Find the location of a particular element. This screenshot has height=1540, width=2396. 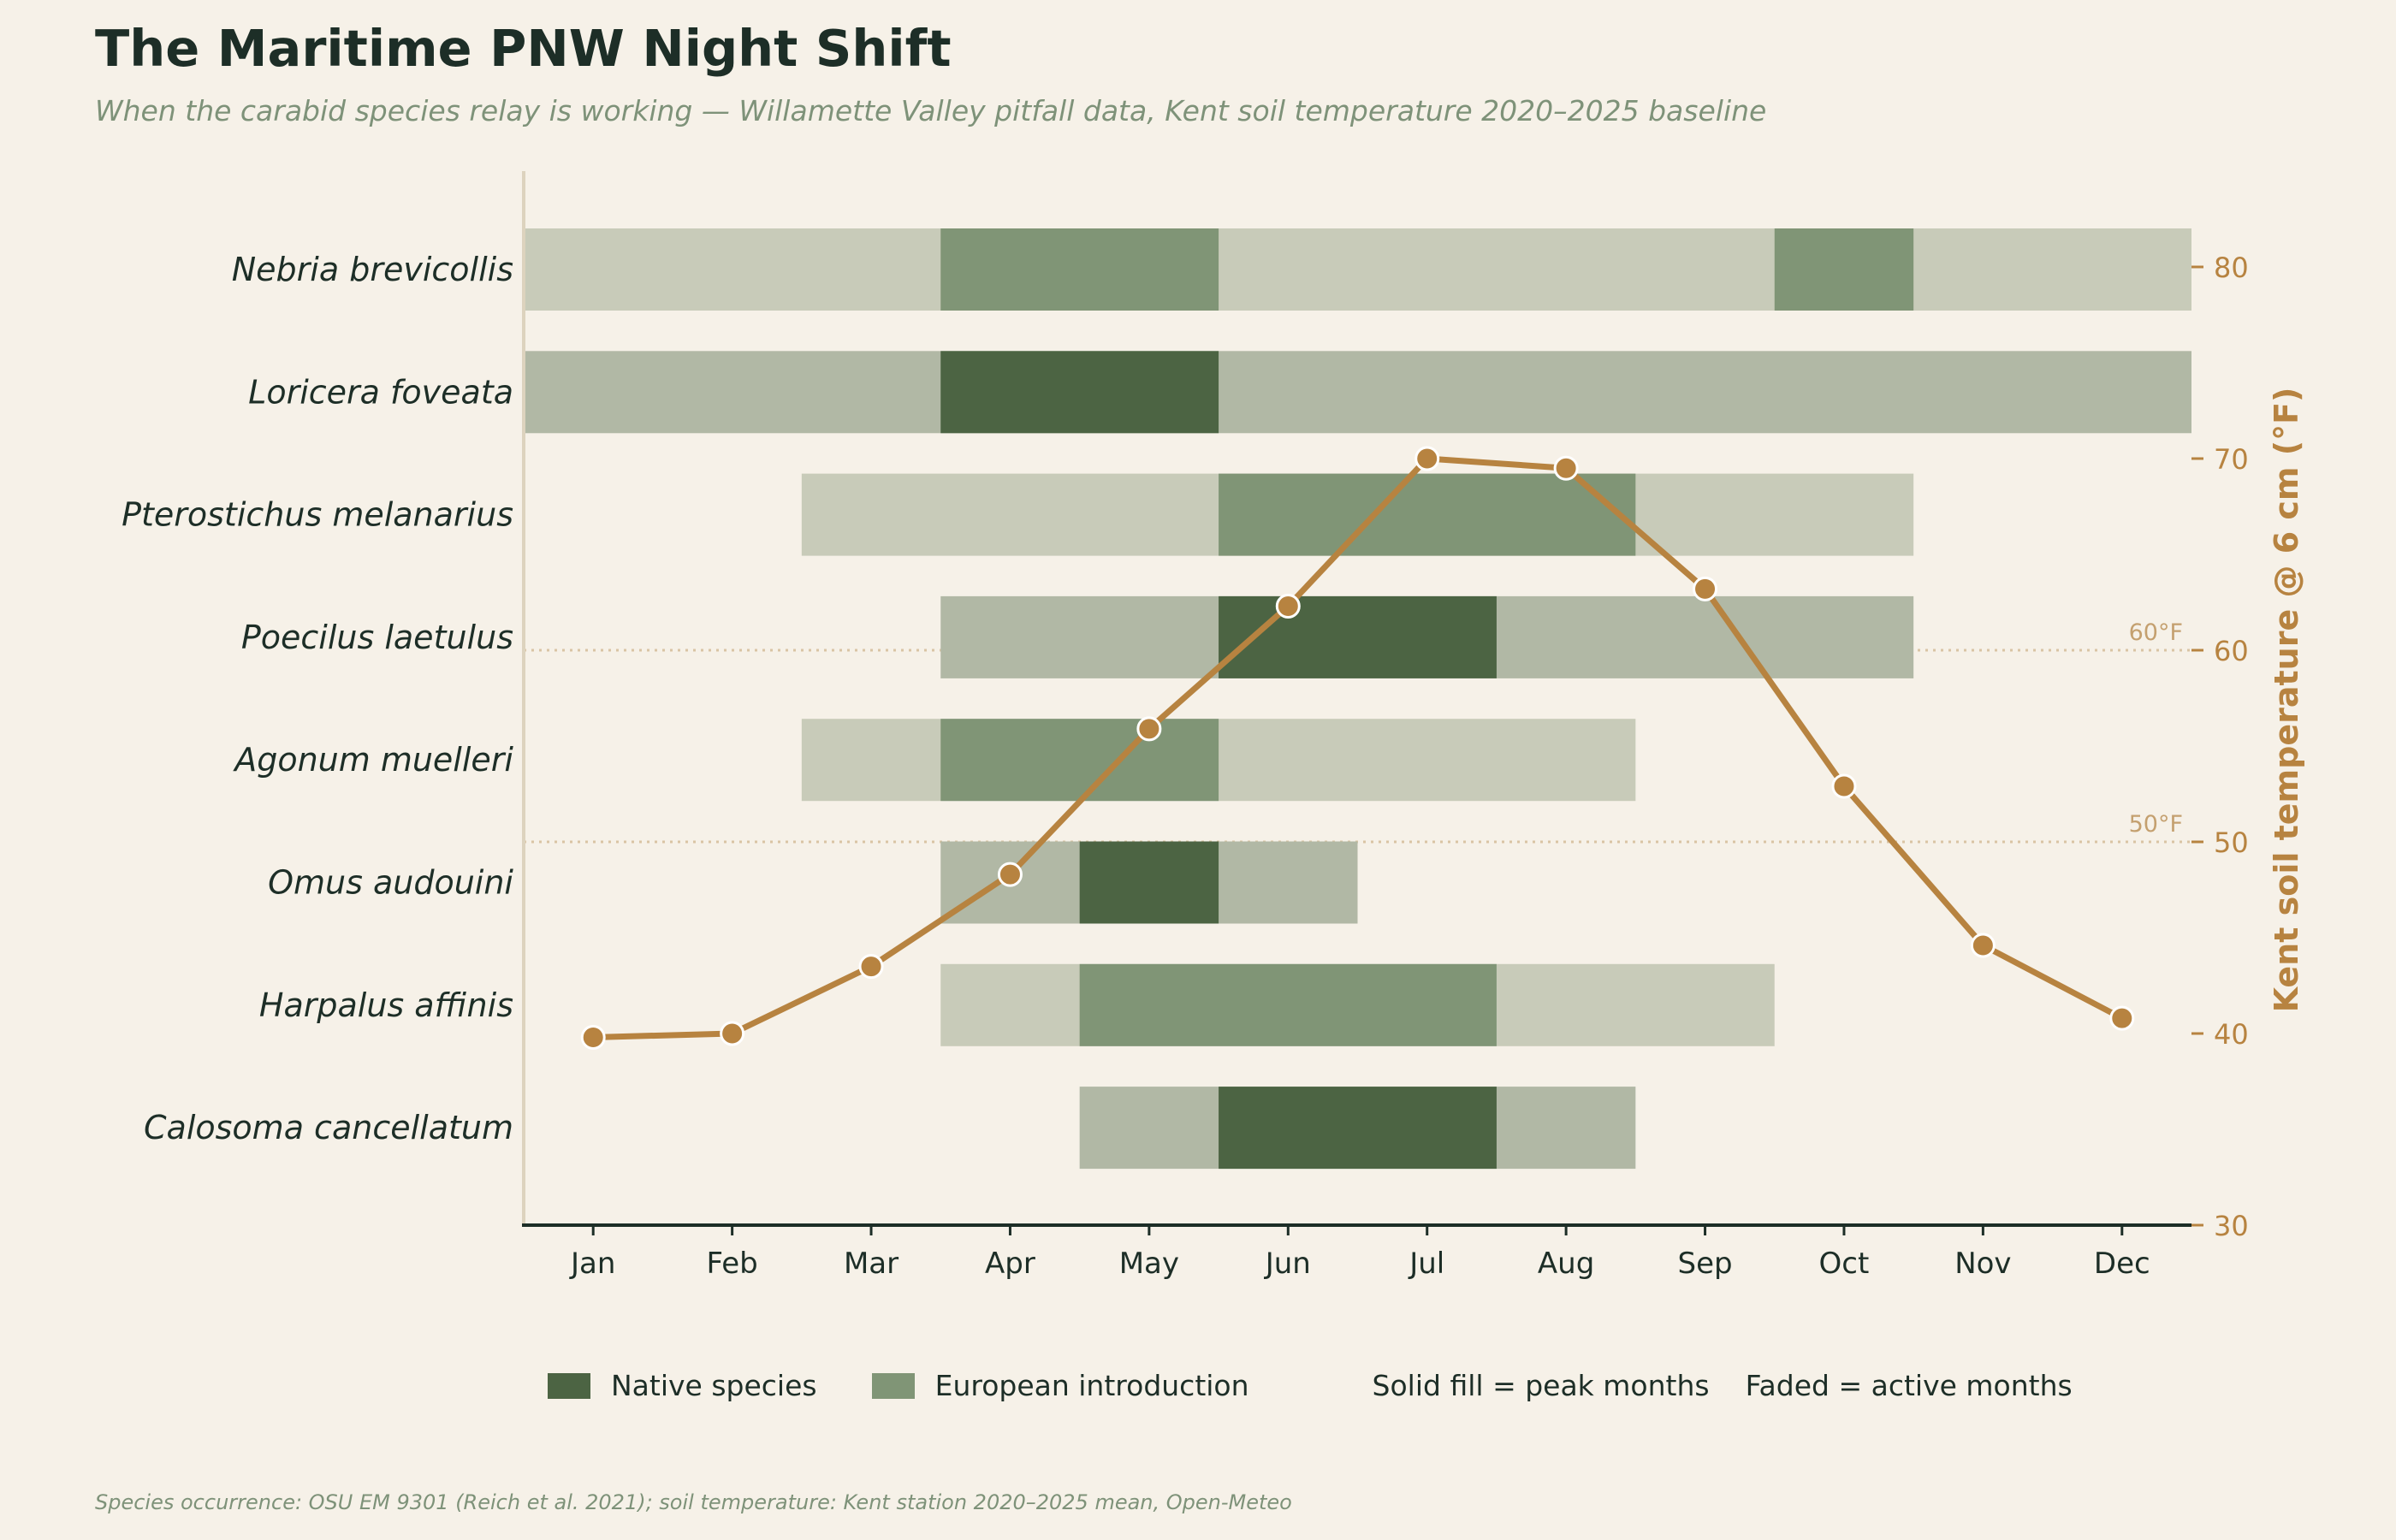

month-label: Aug is located at coordinates (1566, 1264).